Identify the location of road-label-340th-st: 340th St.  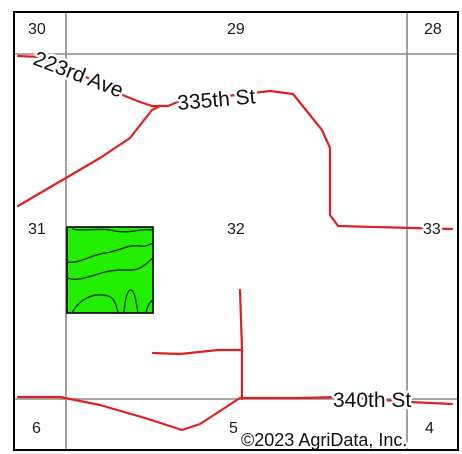
(372, 400).